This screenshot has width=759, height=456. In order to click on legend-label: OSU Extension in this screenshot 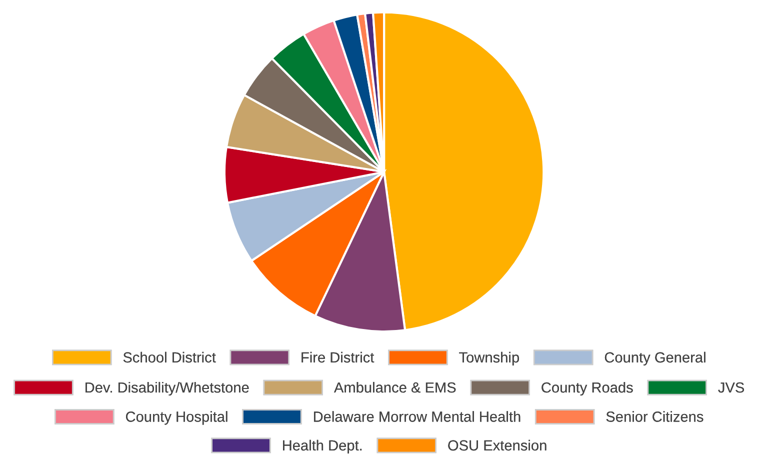, I will do `click(497, 445)`.